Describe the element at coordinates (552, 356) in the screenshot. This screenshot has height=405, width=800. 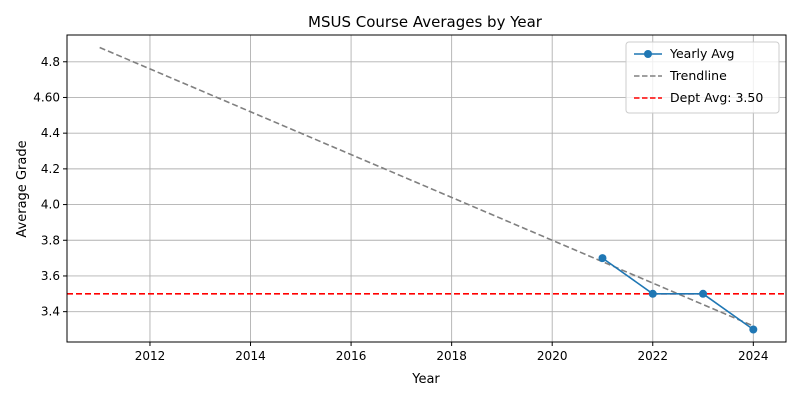
I see `x-tick-label: 2020` at that location.